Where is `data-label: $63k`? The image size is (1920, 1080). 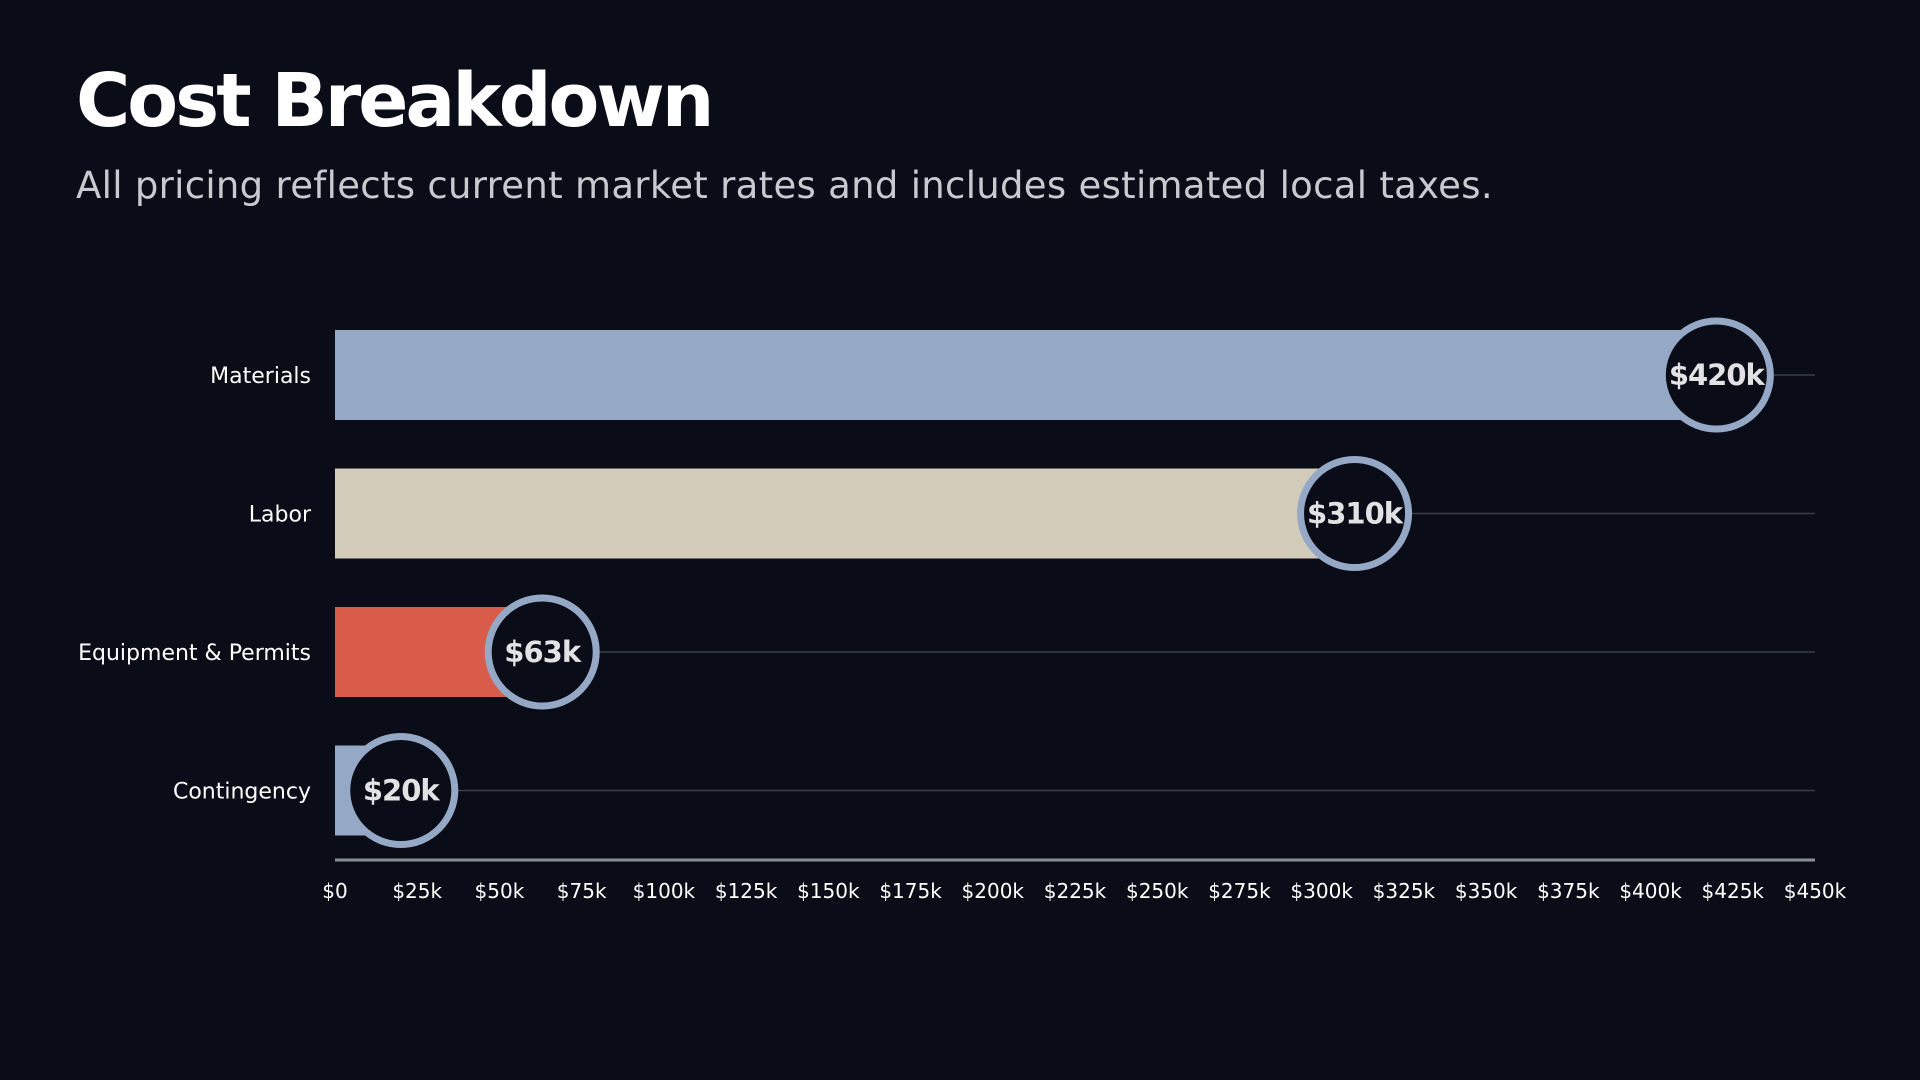 data-label: $63k is located at coordinates (543, 652).